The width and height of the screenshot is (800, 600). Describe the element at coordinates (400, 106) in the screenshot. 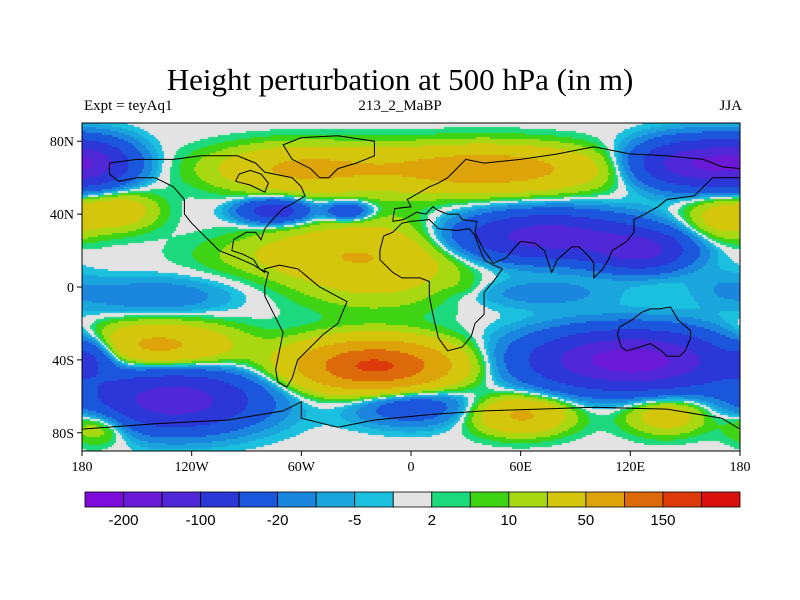

I see `run-label: 213_2_MaBP` at that location.